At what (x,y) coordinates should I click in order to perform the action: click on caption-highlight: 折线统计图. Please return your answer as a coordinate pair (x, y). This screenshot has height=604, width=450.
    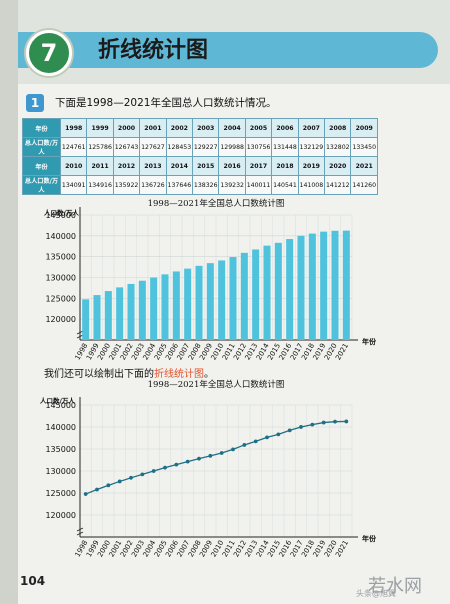
    Looking at the image, I should click on (179, 374).